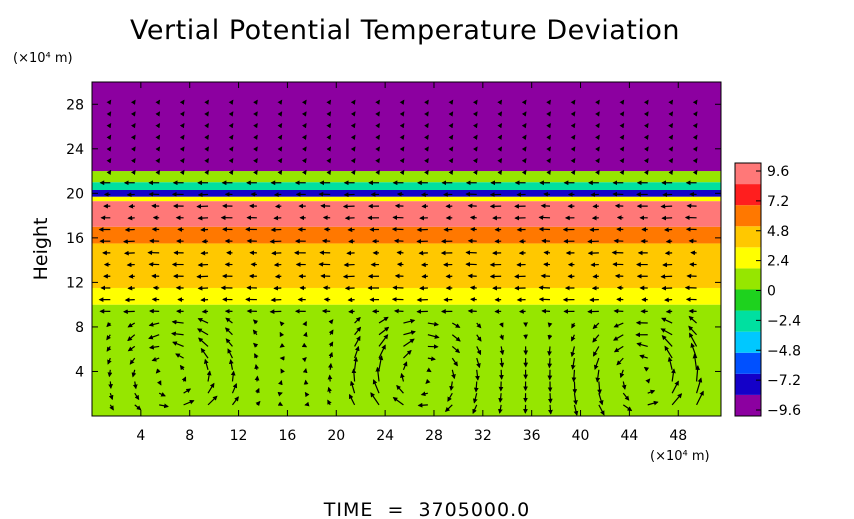 This screenshot has width=854, height=519. I want to click on colorbar-tick-label: 2.4, so click(778, 262).